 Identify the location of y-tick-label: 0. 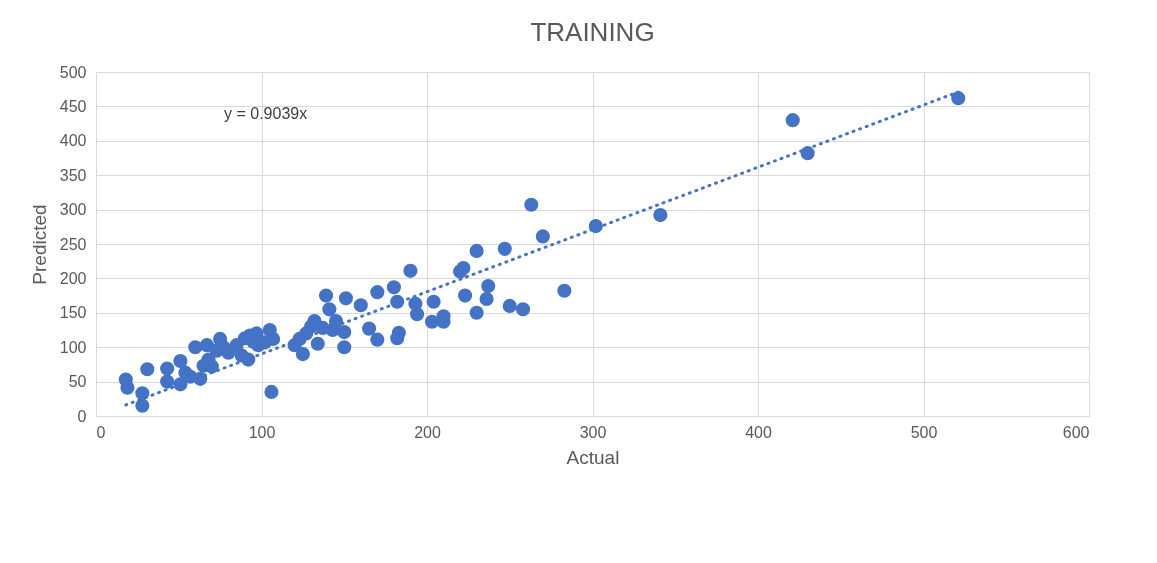
(82, 416).